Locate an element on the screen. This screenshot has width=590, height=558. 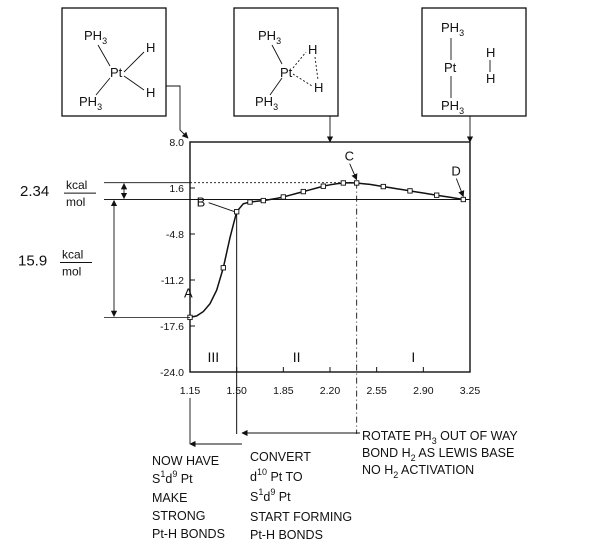
note-region-I-line2: BOND H2 AS LEWIS BASE is located at coordinates (438, 454).